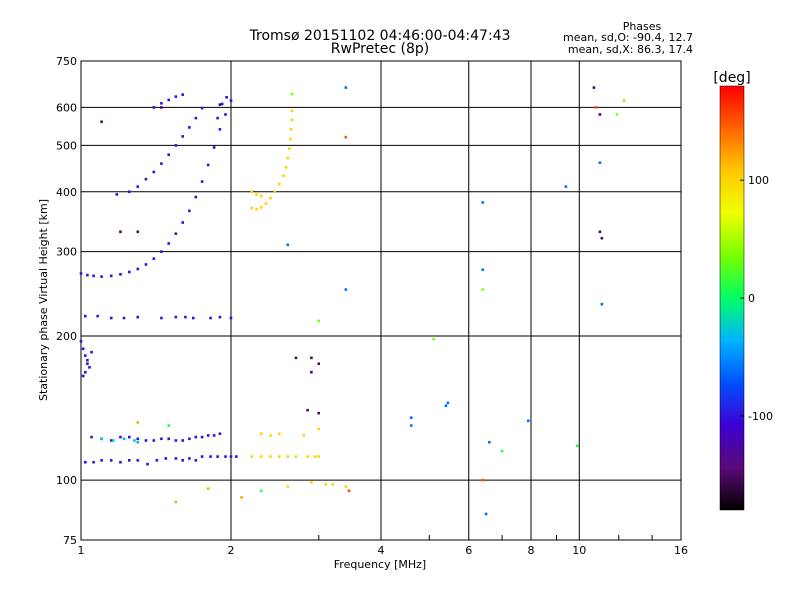  What do you see at coordinates (66, 480) in the screenshot?
I see `y-tick-label: 100` at bounding box center [66, 480].